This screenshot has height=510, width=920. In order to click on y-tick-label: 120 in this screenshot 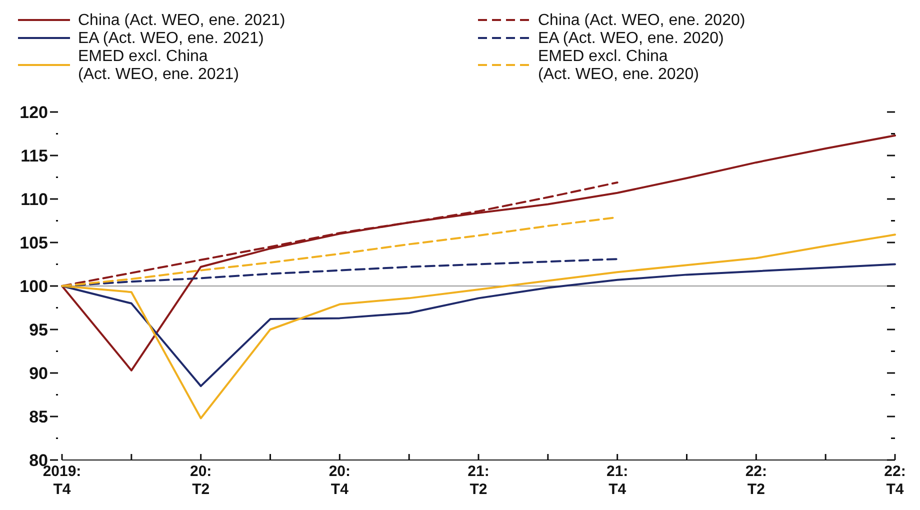, I will do `click(34, 112)`.